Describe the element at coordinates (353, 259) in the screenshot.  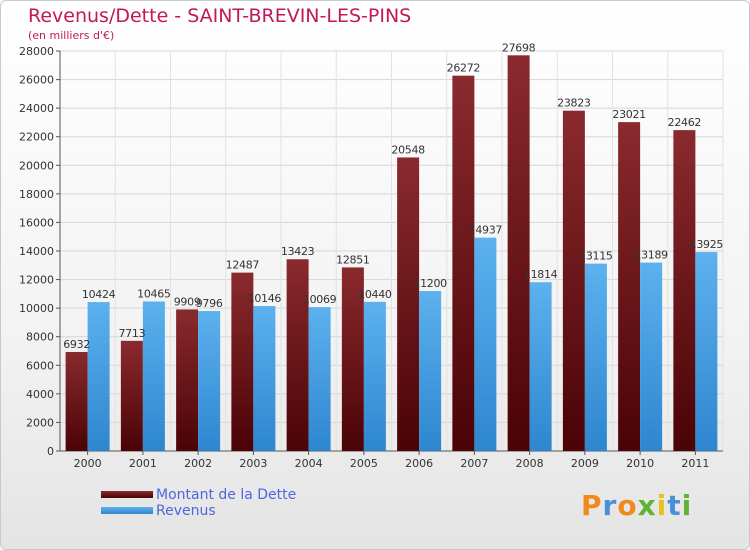
I see `data-label-debt: 12851` at that location.